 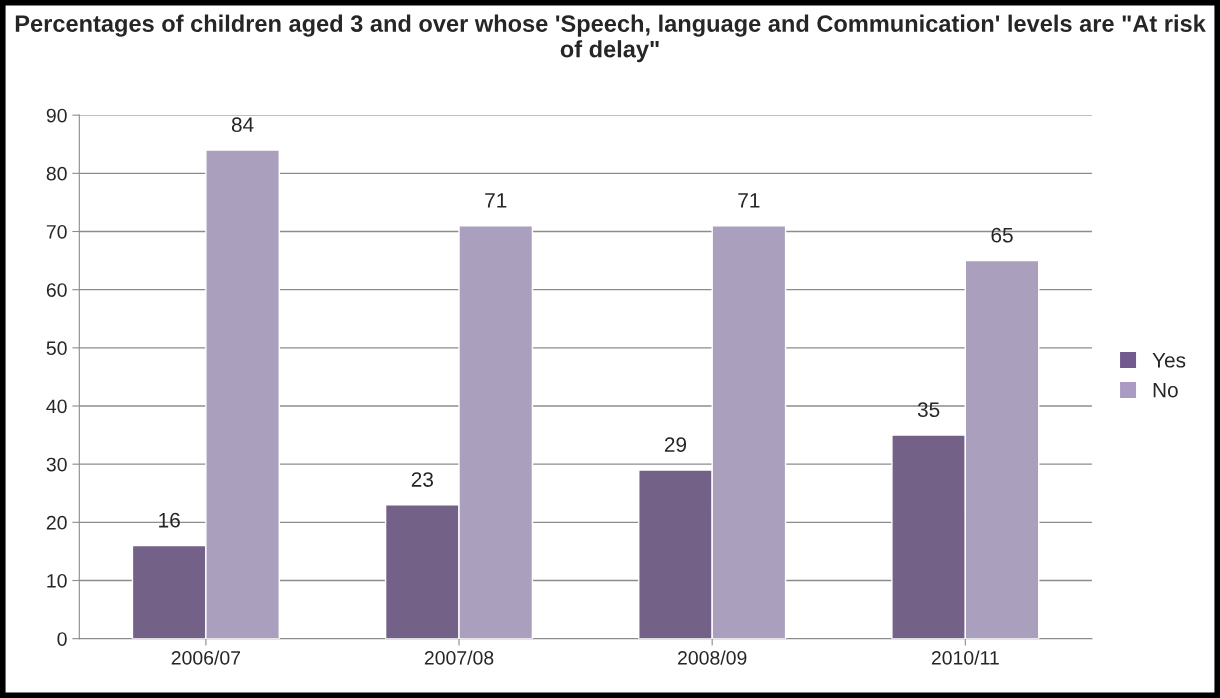 What do you see at coordinates (1002, 235) in the screenshot?
I see `data-label: 65` at bounding box center [1002, 235].